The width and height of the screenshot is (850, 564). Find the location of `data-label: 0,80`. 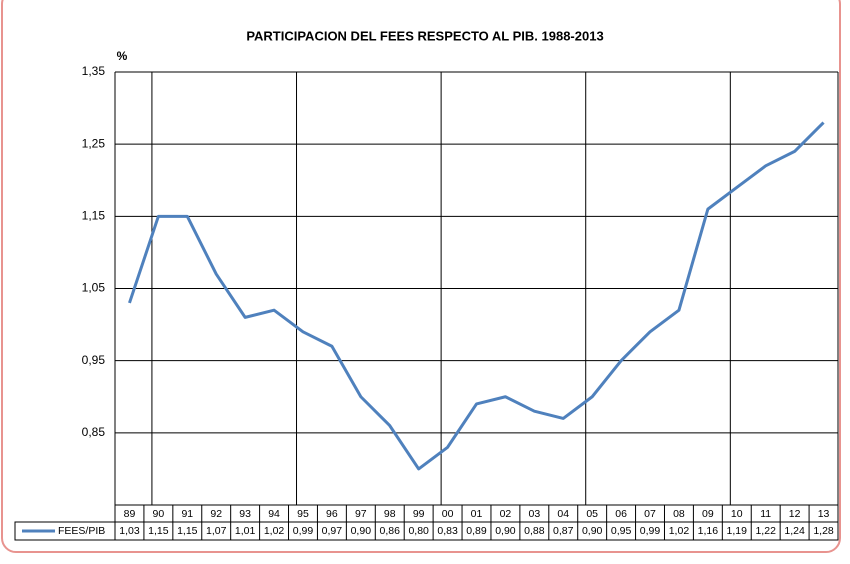

data-label: 0,80 is located at coordinates (418, 531).